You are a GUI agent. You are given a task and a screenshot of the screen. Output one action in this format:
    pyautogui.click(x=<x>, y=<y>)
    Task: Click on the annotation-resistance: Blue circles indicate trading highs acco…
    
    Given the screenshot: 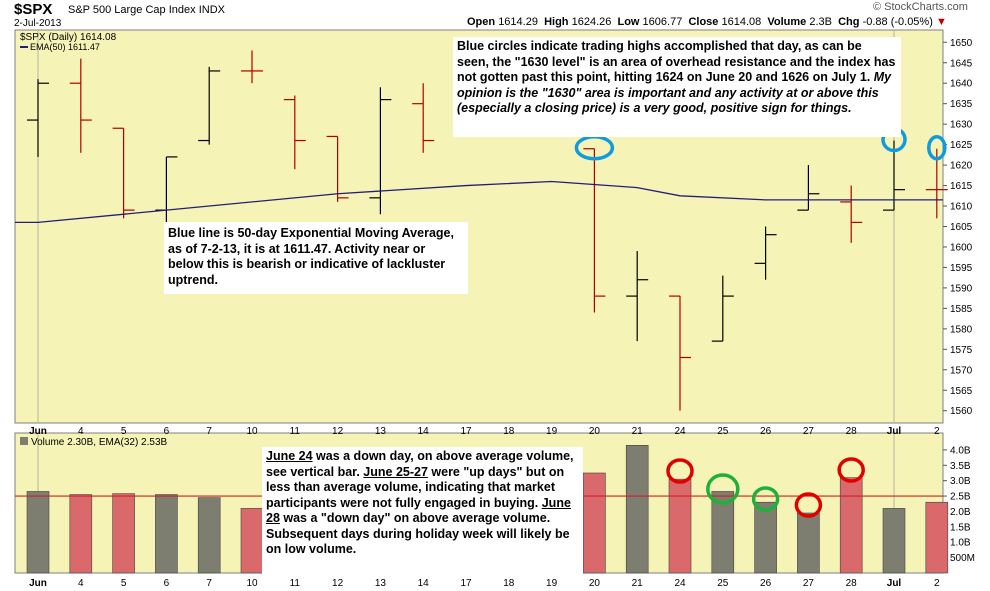 What is the action you would take?
    pyautogui.click(x=677, y=87)
    